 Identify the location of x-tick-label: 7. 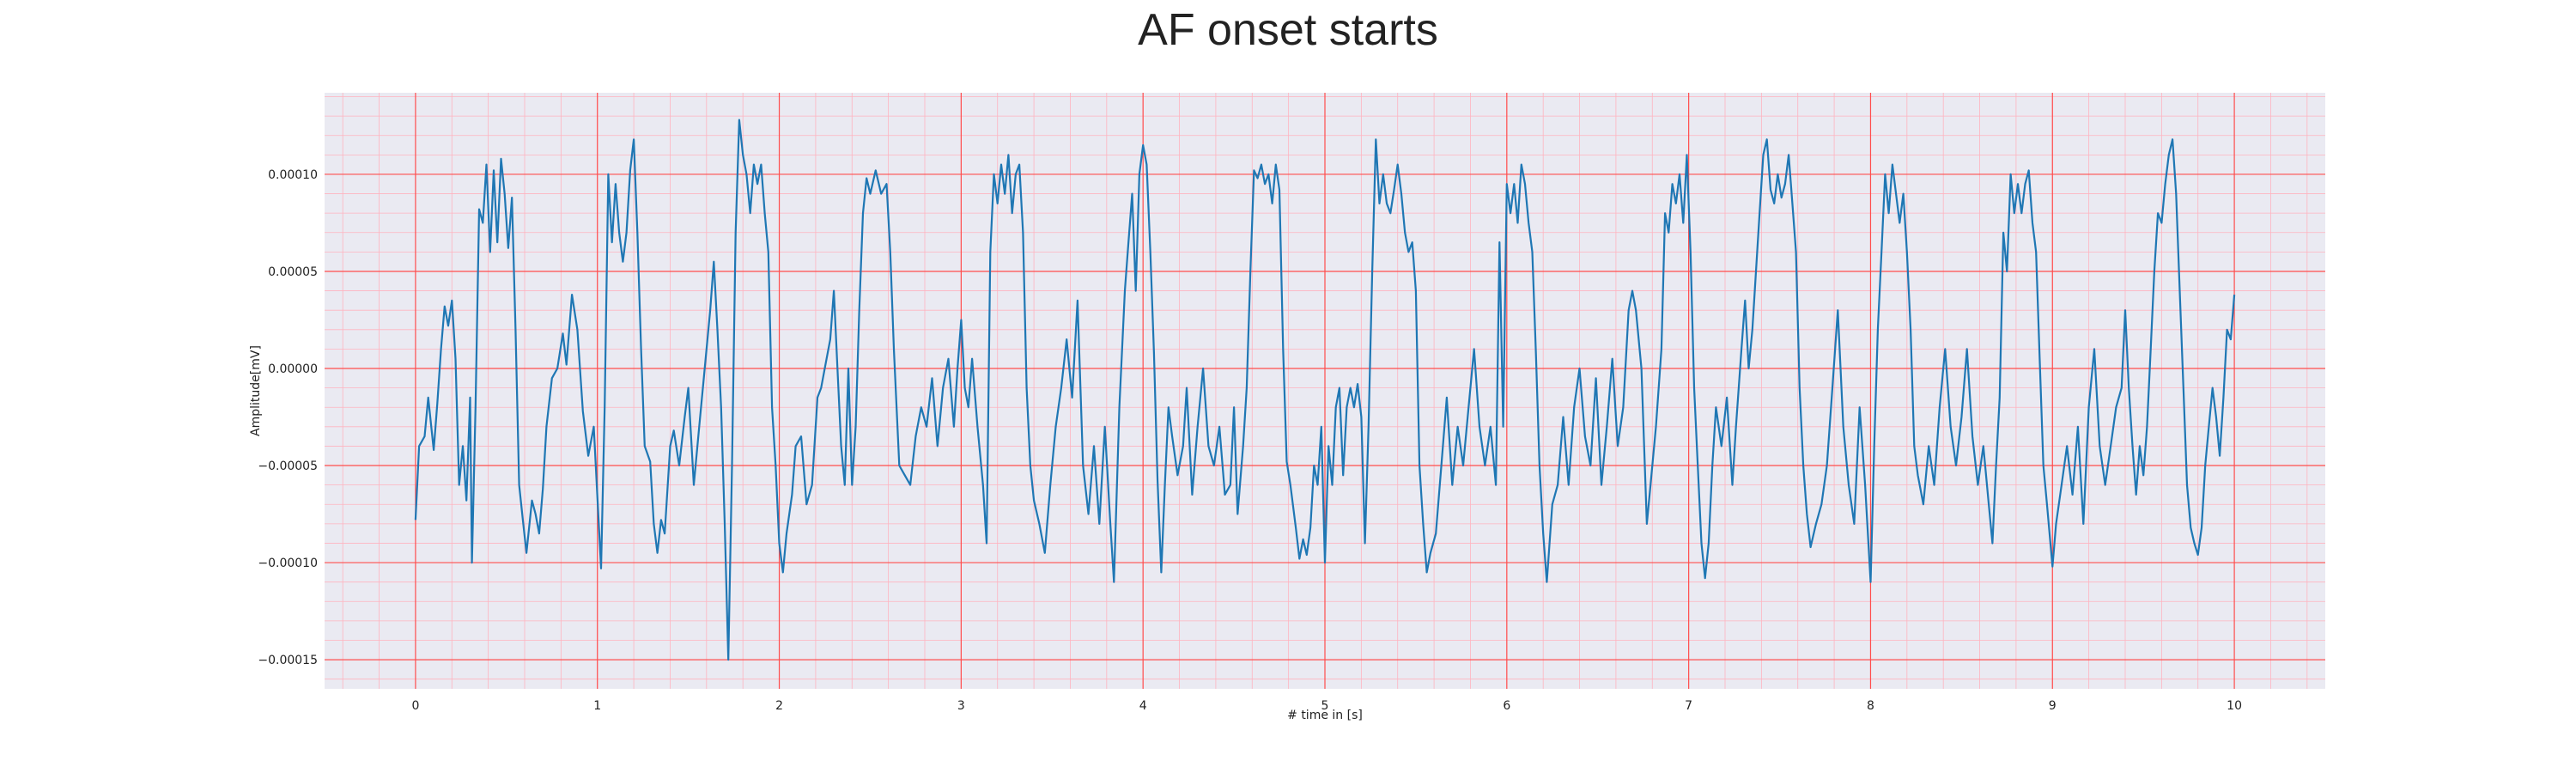
(1689, 706).